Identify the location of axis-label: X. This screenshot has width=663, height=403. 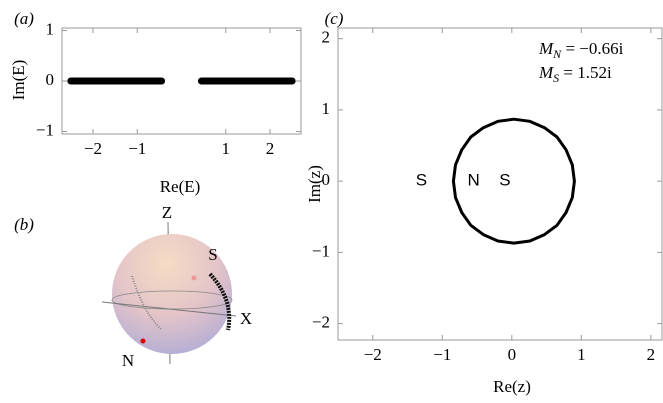
(246, 318).